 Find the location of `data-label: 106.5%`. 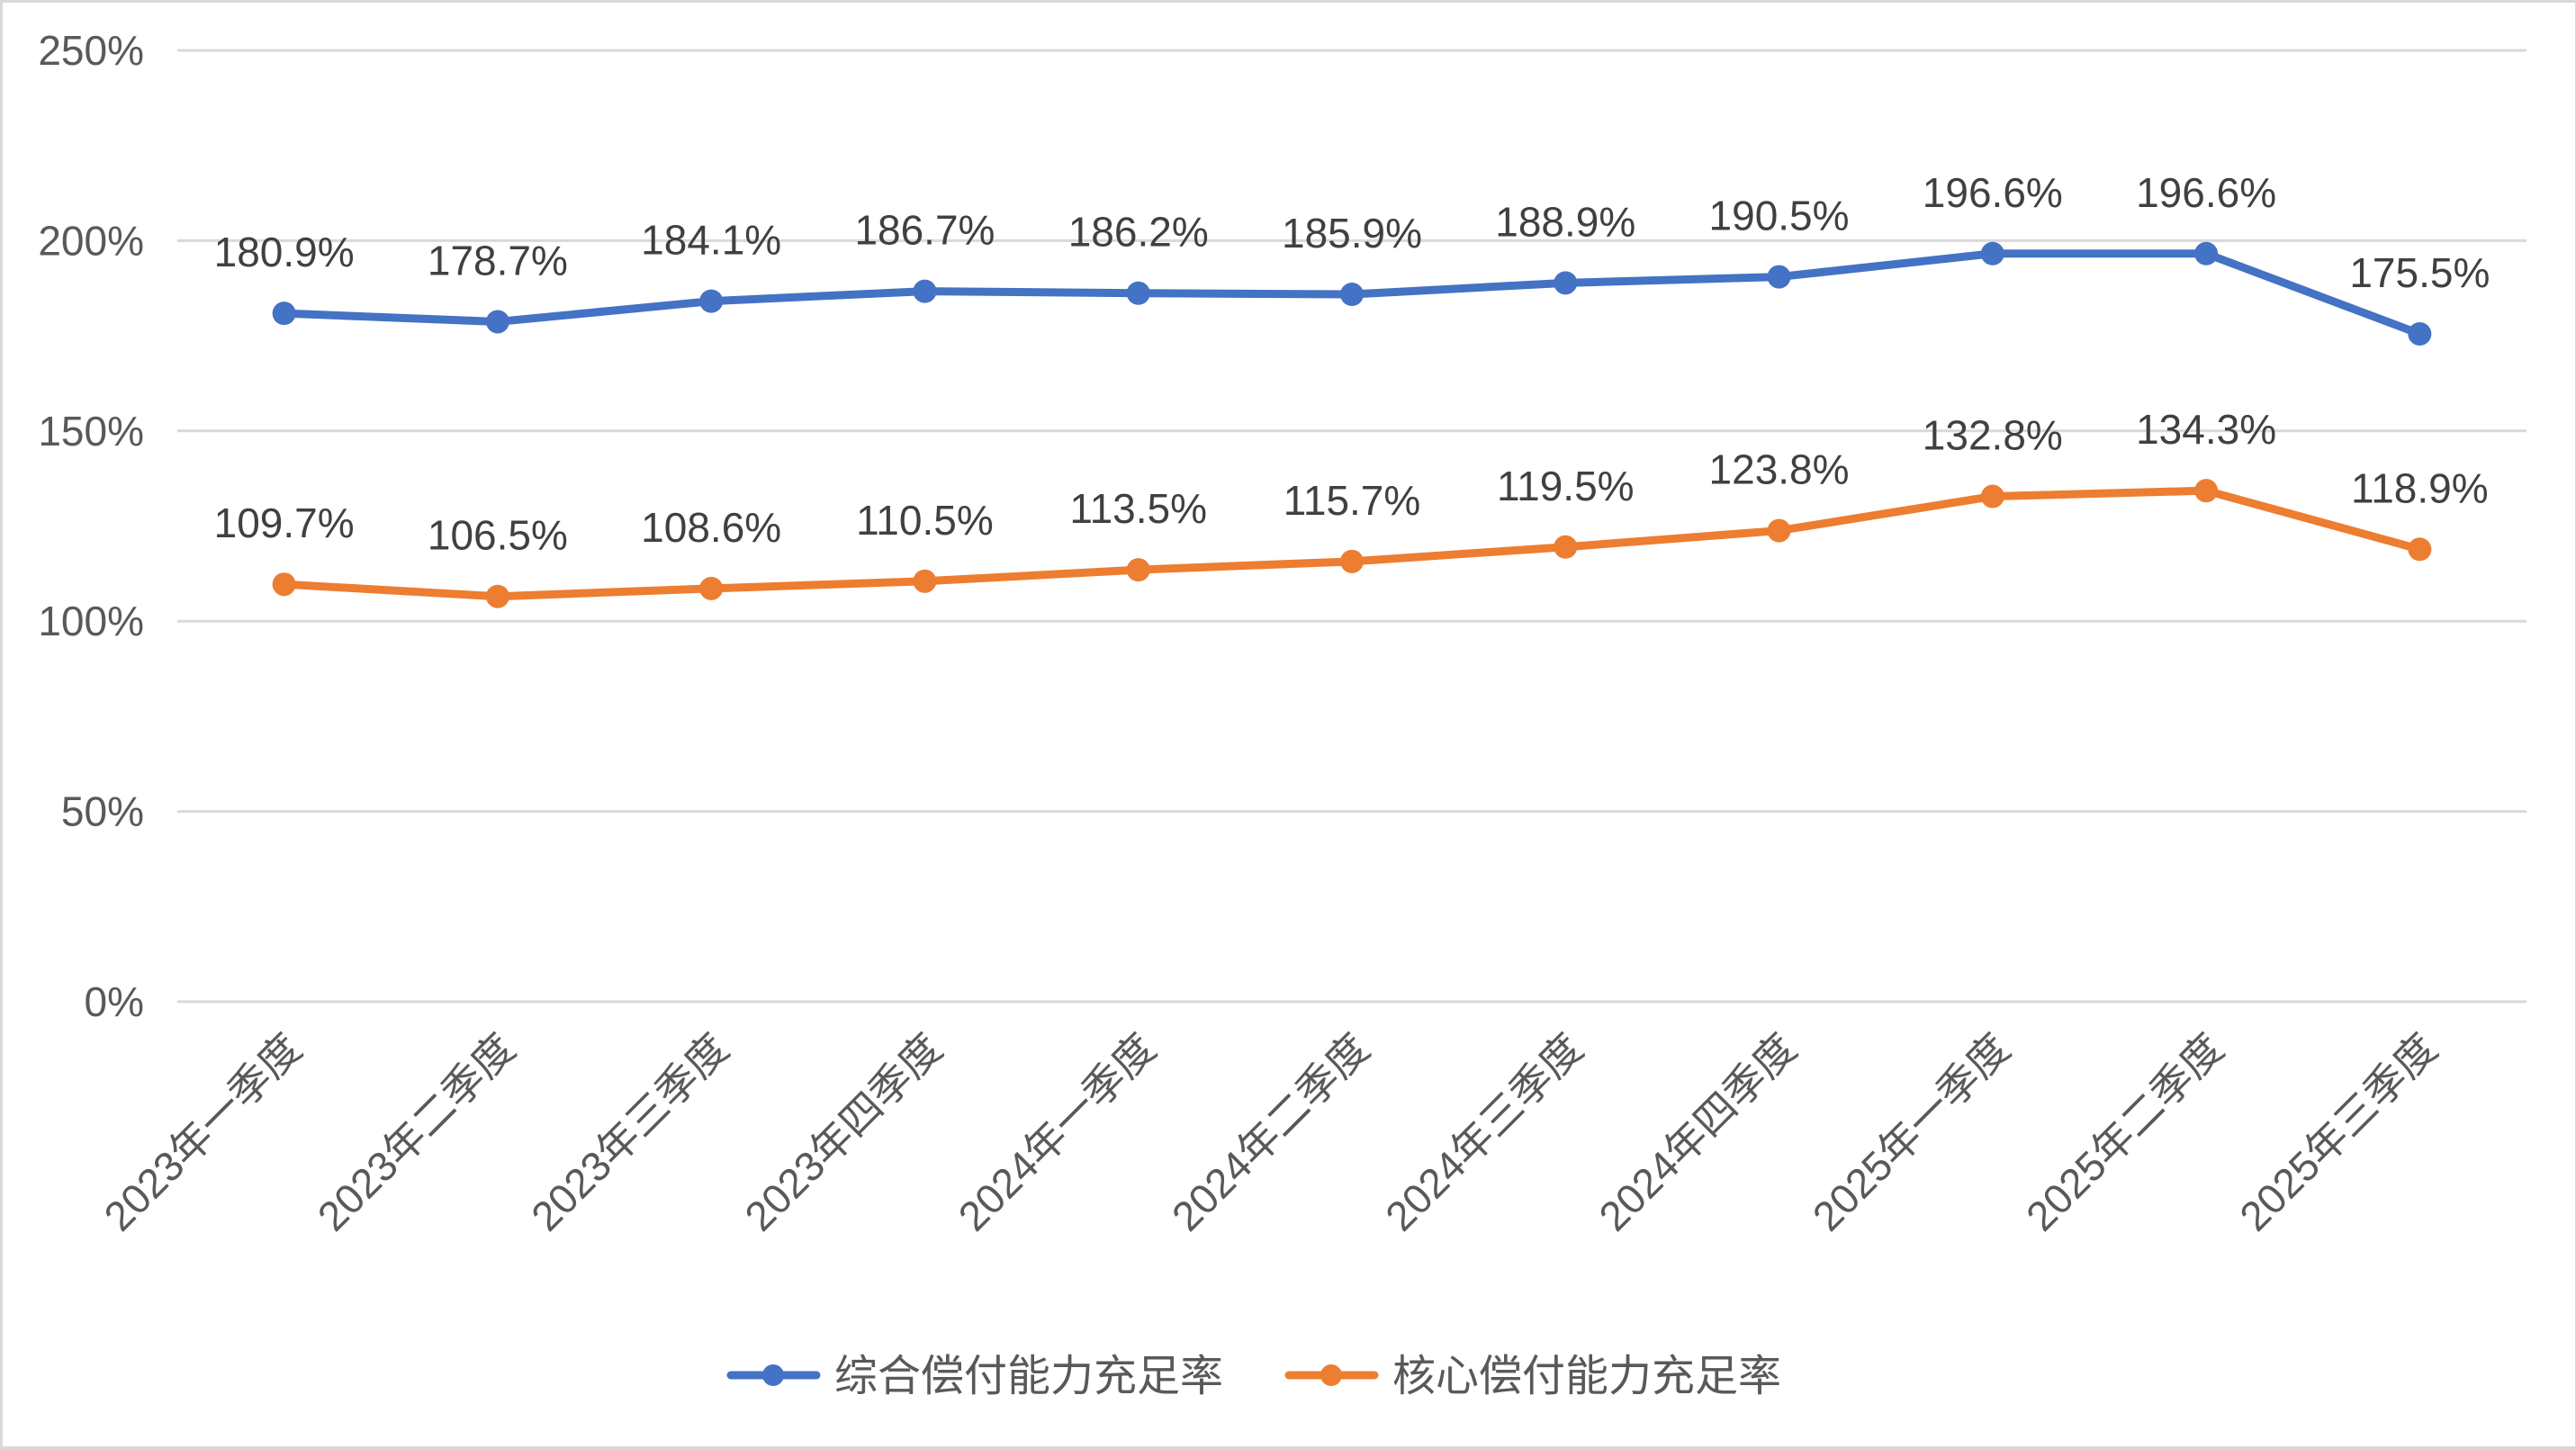

data-label: 106.5% is located at coordinates (498, 535).